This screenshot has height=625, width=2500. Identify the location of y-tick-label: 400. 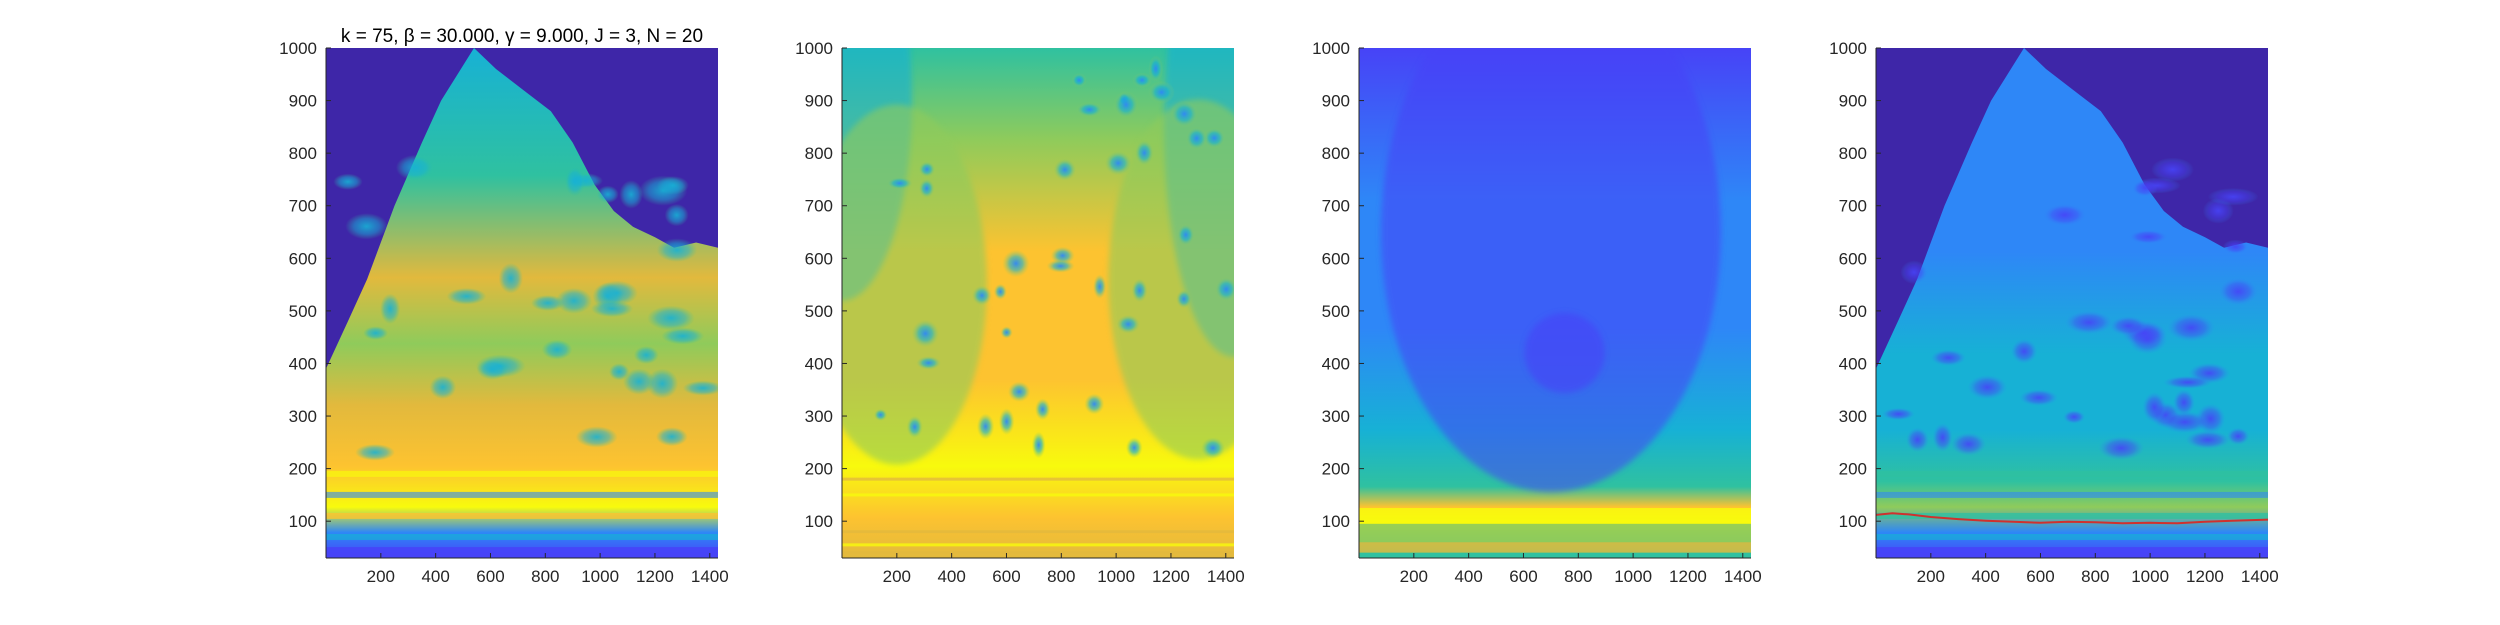
(1853, 363).